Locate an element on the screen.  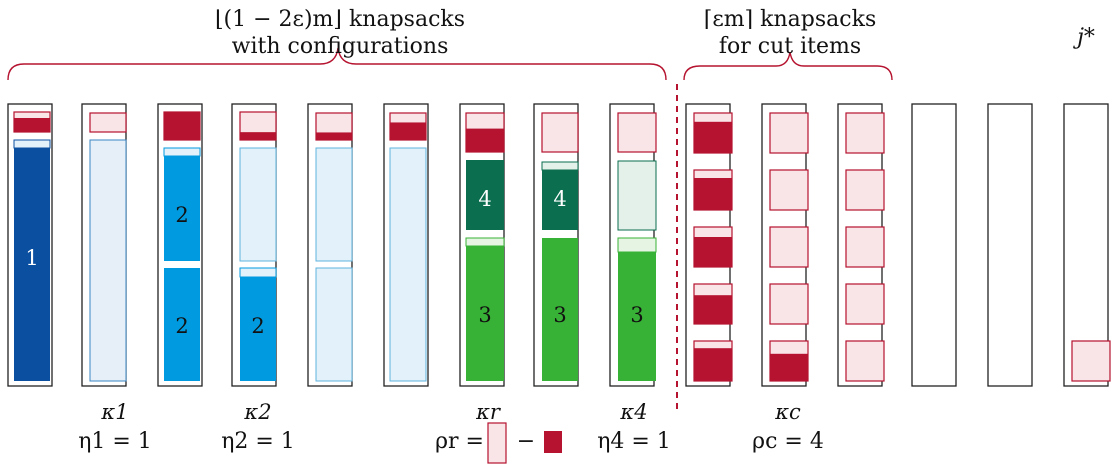
item-4-slack is located at coordinates (560, 166).